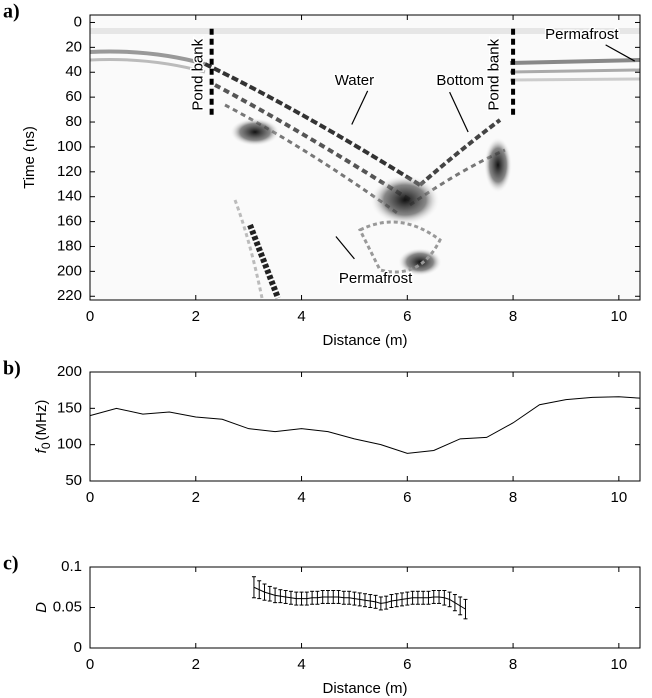 The height and width of the screenshot is (698, 652). Describe the element at coordinates (71, 566) in the screenshot. I see `y-tick-label: 0.1` at that location.